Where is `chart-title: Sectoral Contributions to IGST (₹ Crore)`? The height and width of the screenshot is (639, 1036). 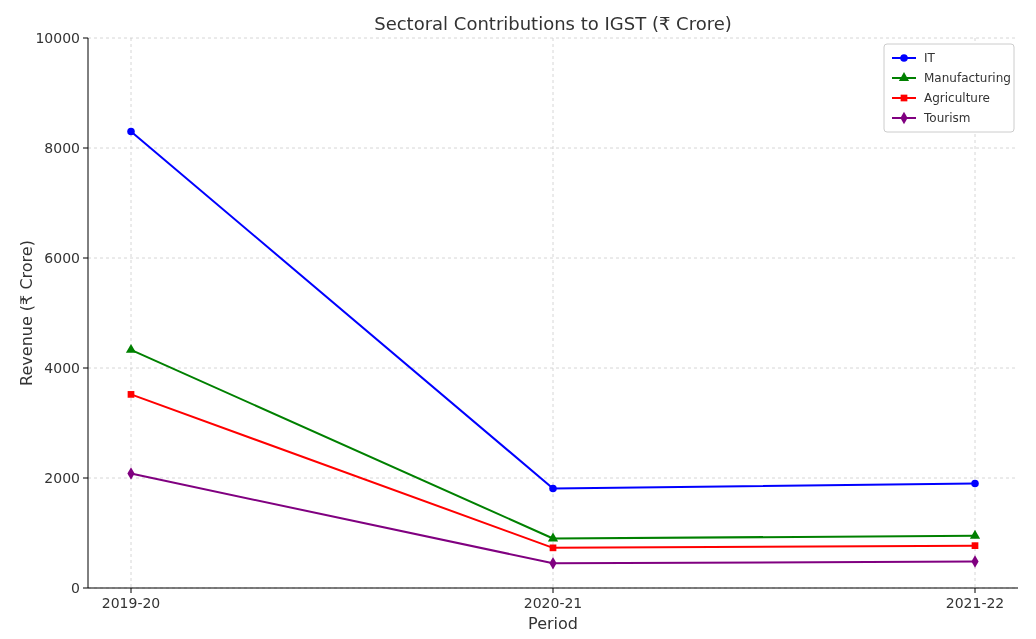
chart-title: Sectoral Contributions to IGST (₹ Crore) is located at coordinates (553, 23).